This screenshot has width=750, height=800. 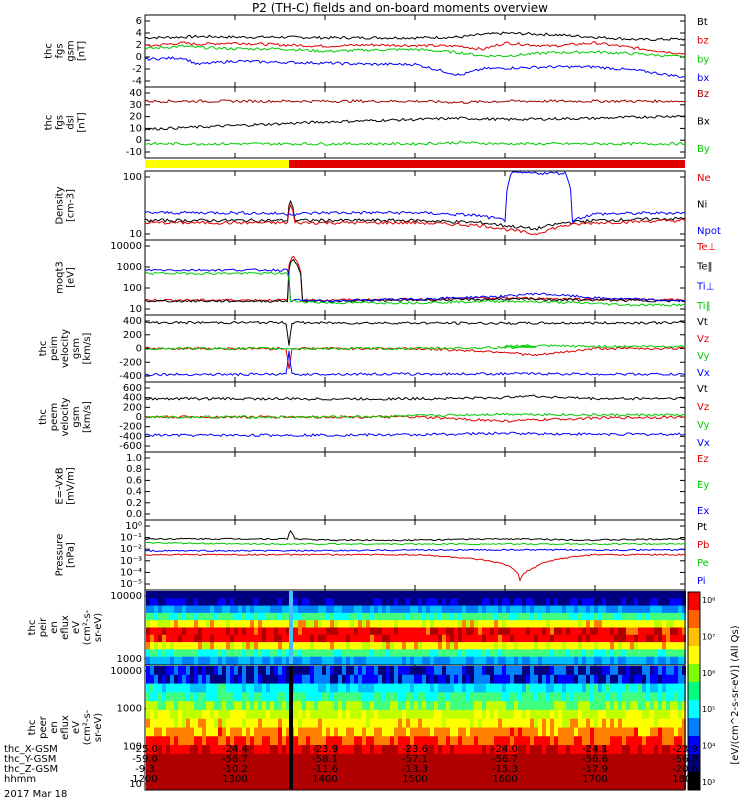 I want to click on xaxis-value: -58.1, so click(x=325, y=759).